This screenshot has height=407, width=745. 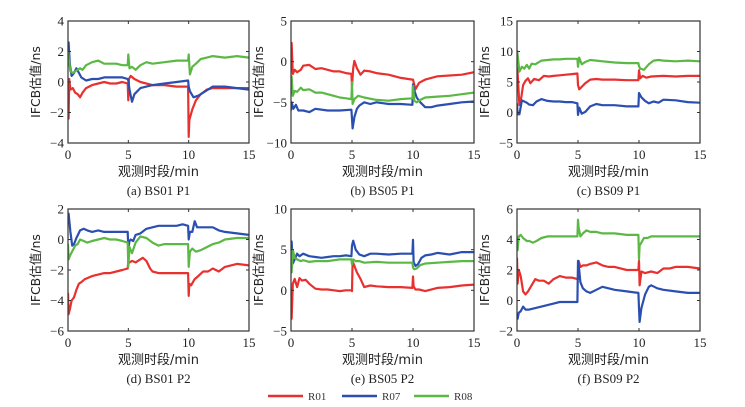 I want to click on y-tick-label: 4, so click(x=510, y=239).